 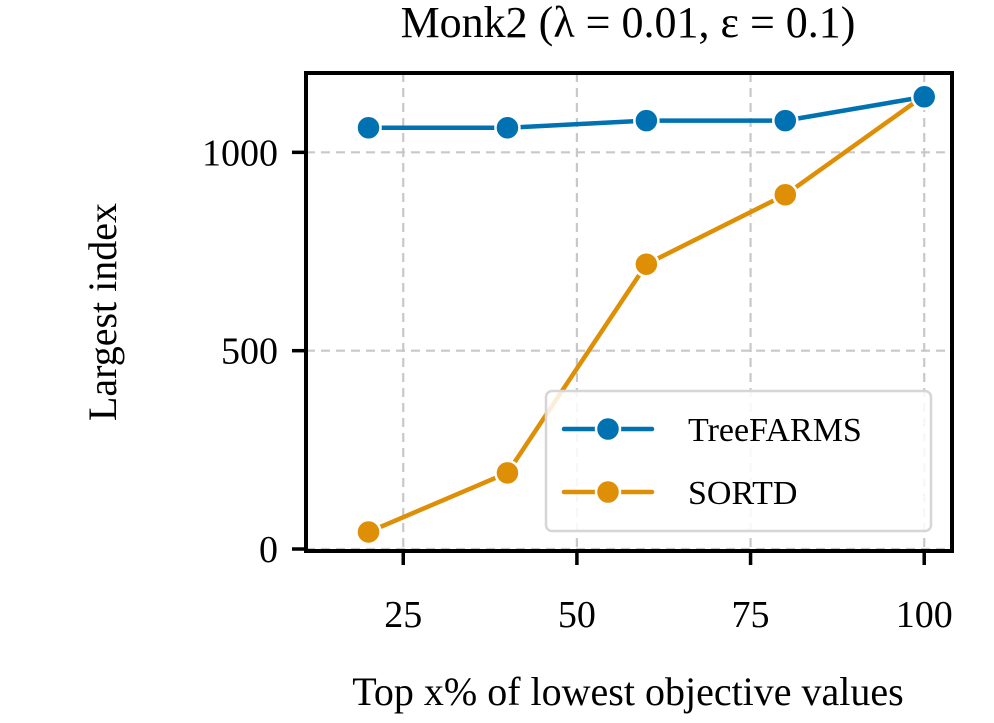 What do you see at coordinates (628, 23) in the screenshot?
I see `chart-title: Monk2 (λ = 0.01, ε = 0.1)` at bounding box center [628, 23].